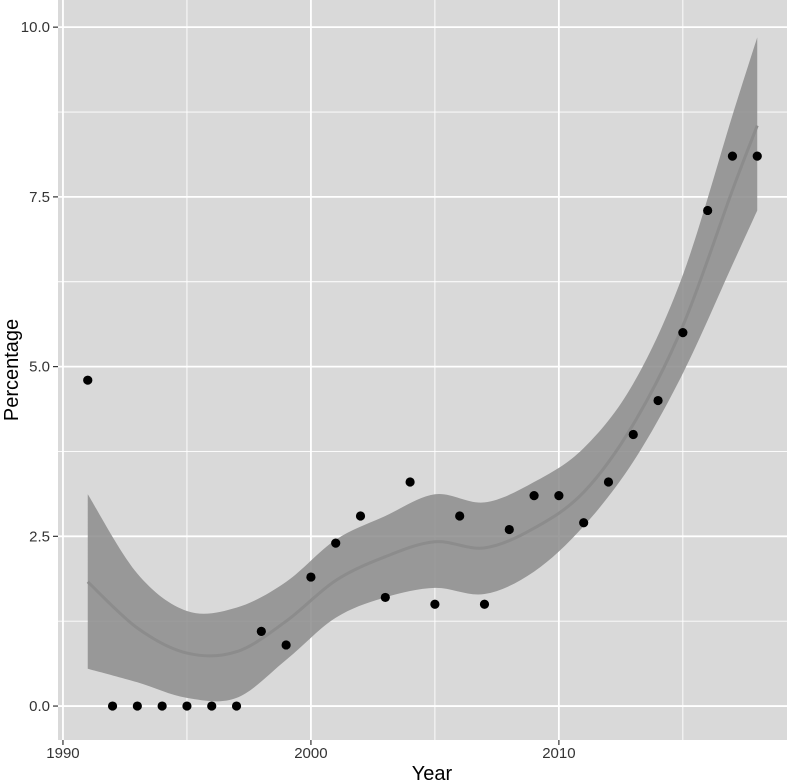 Image resolution: width=787 pixels, height=782 pixels. I want to click on x-axis-ticks: 1990 2000 2010, so click(311, 751).